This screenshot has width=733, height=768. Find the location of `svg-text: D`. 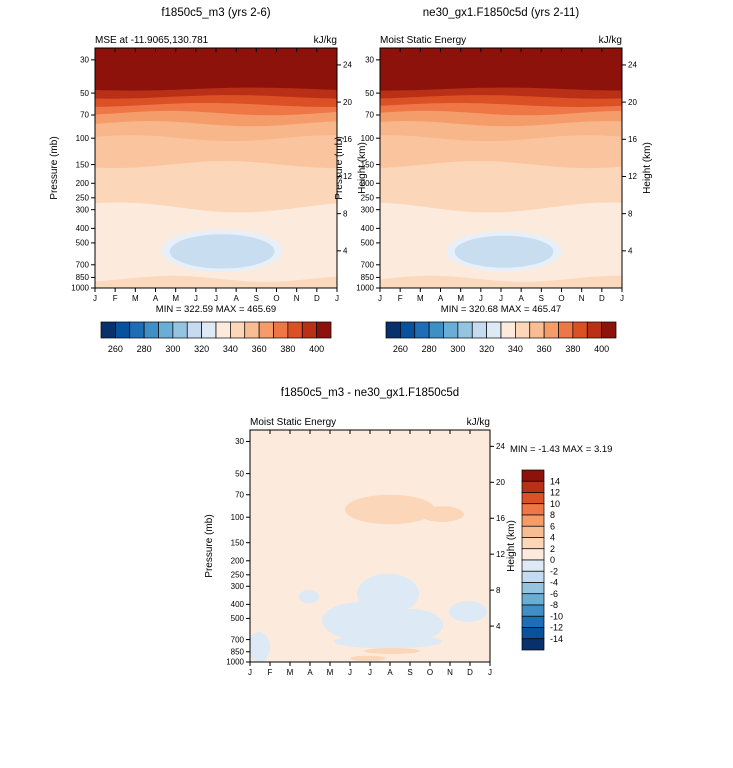

svg-text: D is located at coordinates (317, 298).